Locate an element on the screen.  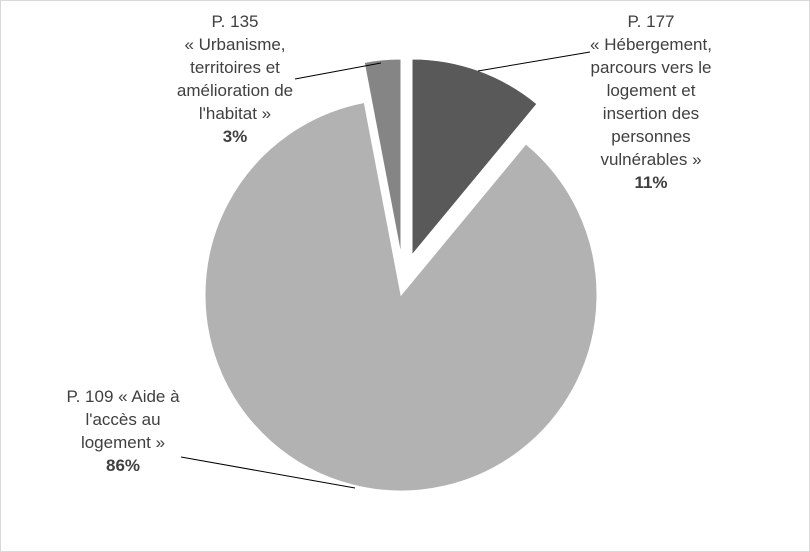
percent-label: 11% is located at coordinates (650, 182).